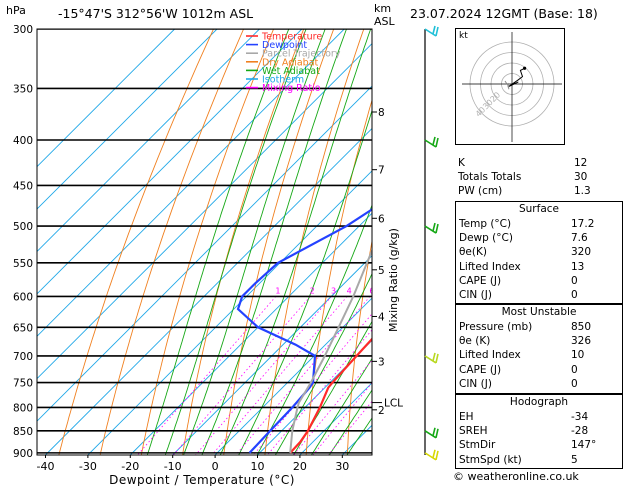  What do you see at coordinates (383, 8) in the screenshot?
I see `height-unit-line1: km` at bounding box center [383, 8].